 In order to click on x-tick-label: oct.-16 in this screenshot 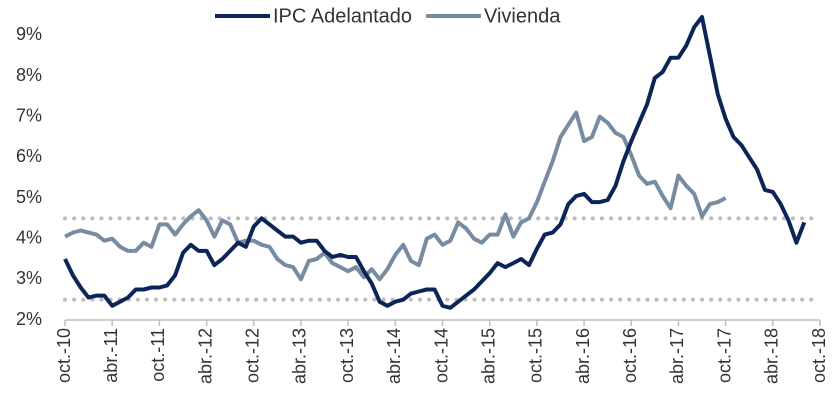, I will do `click(630, 355)`.